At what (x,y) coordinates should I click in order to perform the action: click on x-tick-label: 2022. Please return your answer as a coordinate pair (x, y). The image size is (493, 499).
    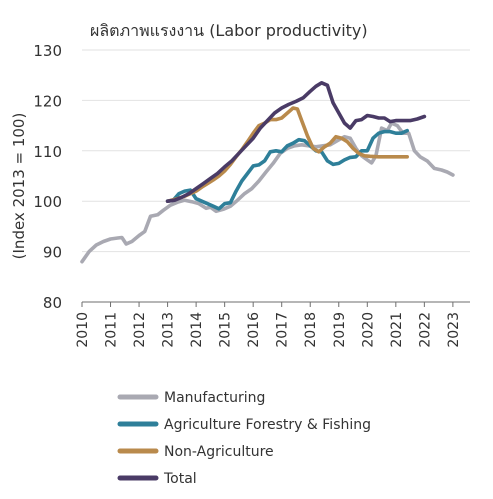
    Looking at the image, I should click on (425, 330).